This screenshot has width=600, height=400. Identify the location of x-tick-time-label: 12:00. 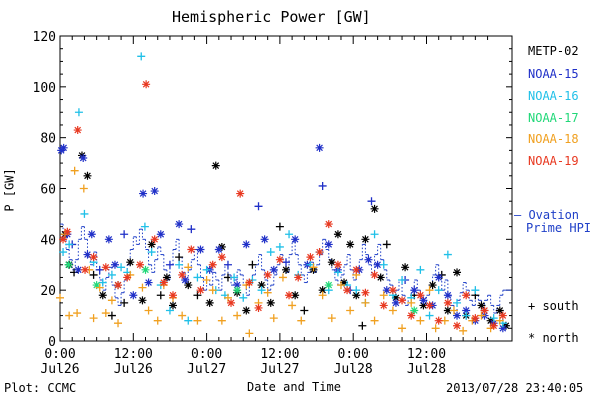
(279, 354).